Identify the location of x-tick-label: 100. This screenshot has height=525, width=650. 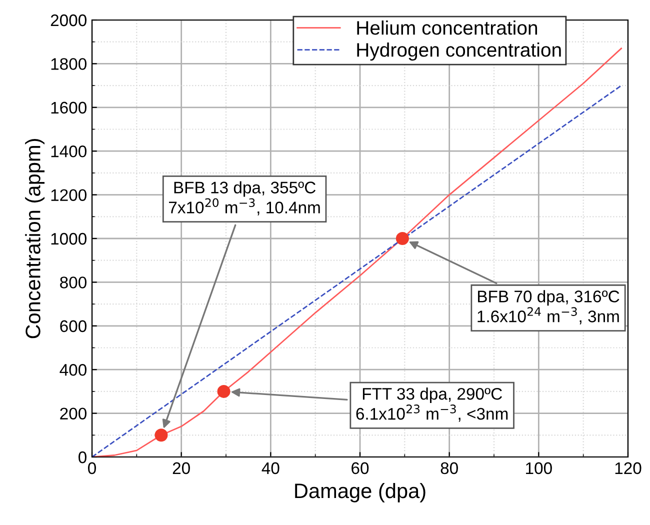
(539, 468).